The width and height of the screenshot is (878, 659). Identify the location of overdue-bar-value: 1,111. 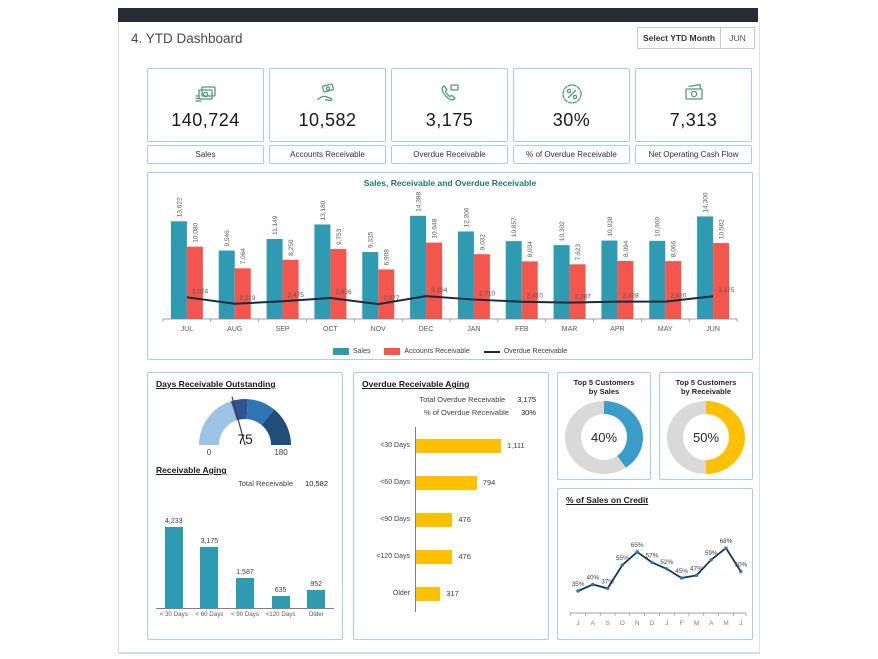
(516, 445).